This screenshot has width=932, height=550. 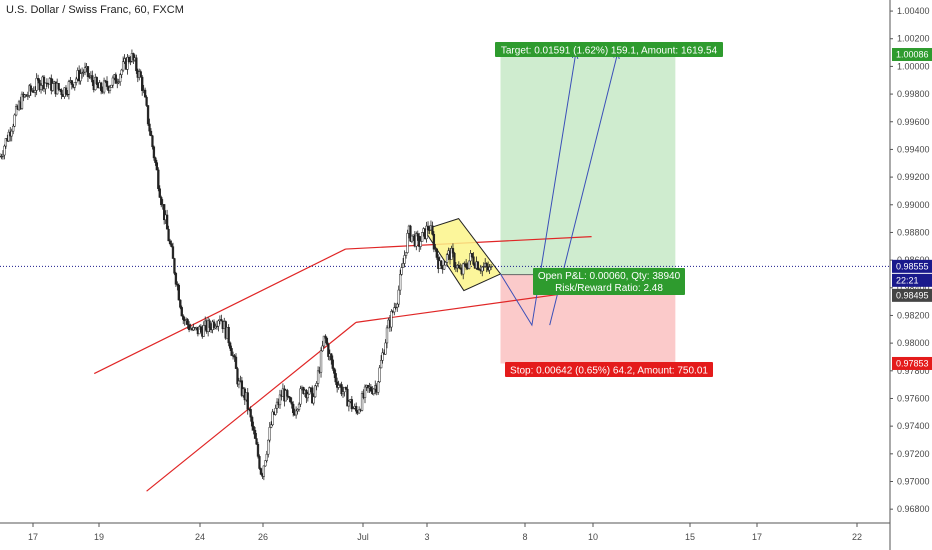 What do you see at coordinates (912, 363) in the screenshot?
I see `svg-text: 0.97853` at bounding box center [912, 363].